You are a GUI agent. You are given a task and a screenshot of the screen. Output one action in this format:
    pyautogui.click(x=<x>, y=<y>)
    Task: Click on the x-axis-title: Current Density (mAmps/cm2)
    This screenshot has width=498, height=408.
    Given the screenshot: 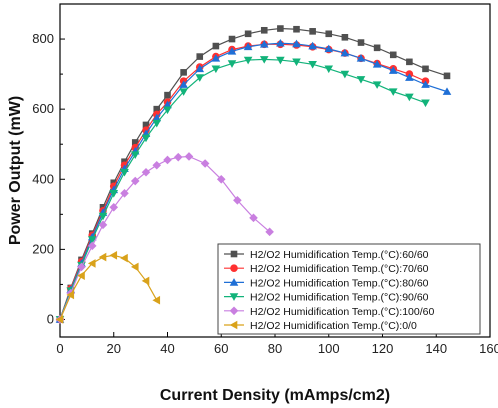 What is the action you would take?
    pyautogui.click(x=275, y=395)
    